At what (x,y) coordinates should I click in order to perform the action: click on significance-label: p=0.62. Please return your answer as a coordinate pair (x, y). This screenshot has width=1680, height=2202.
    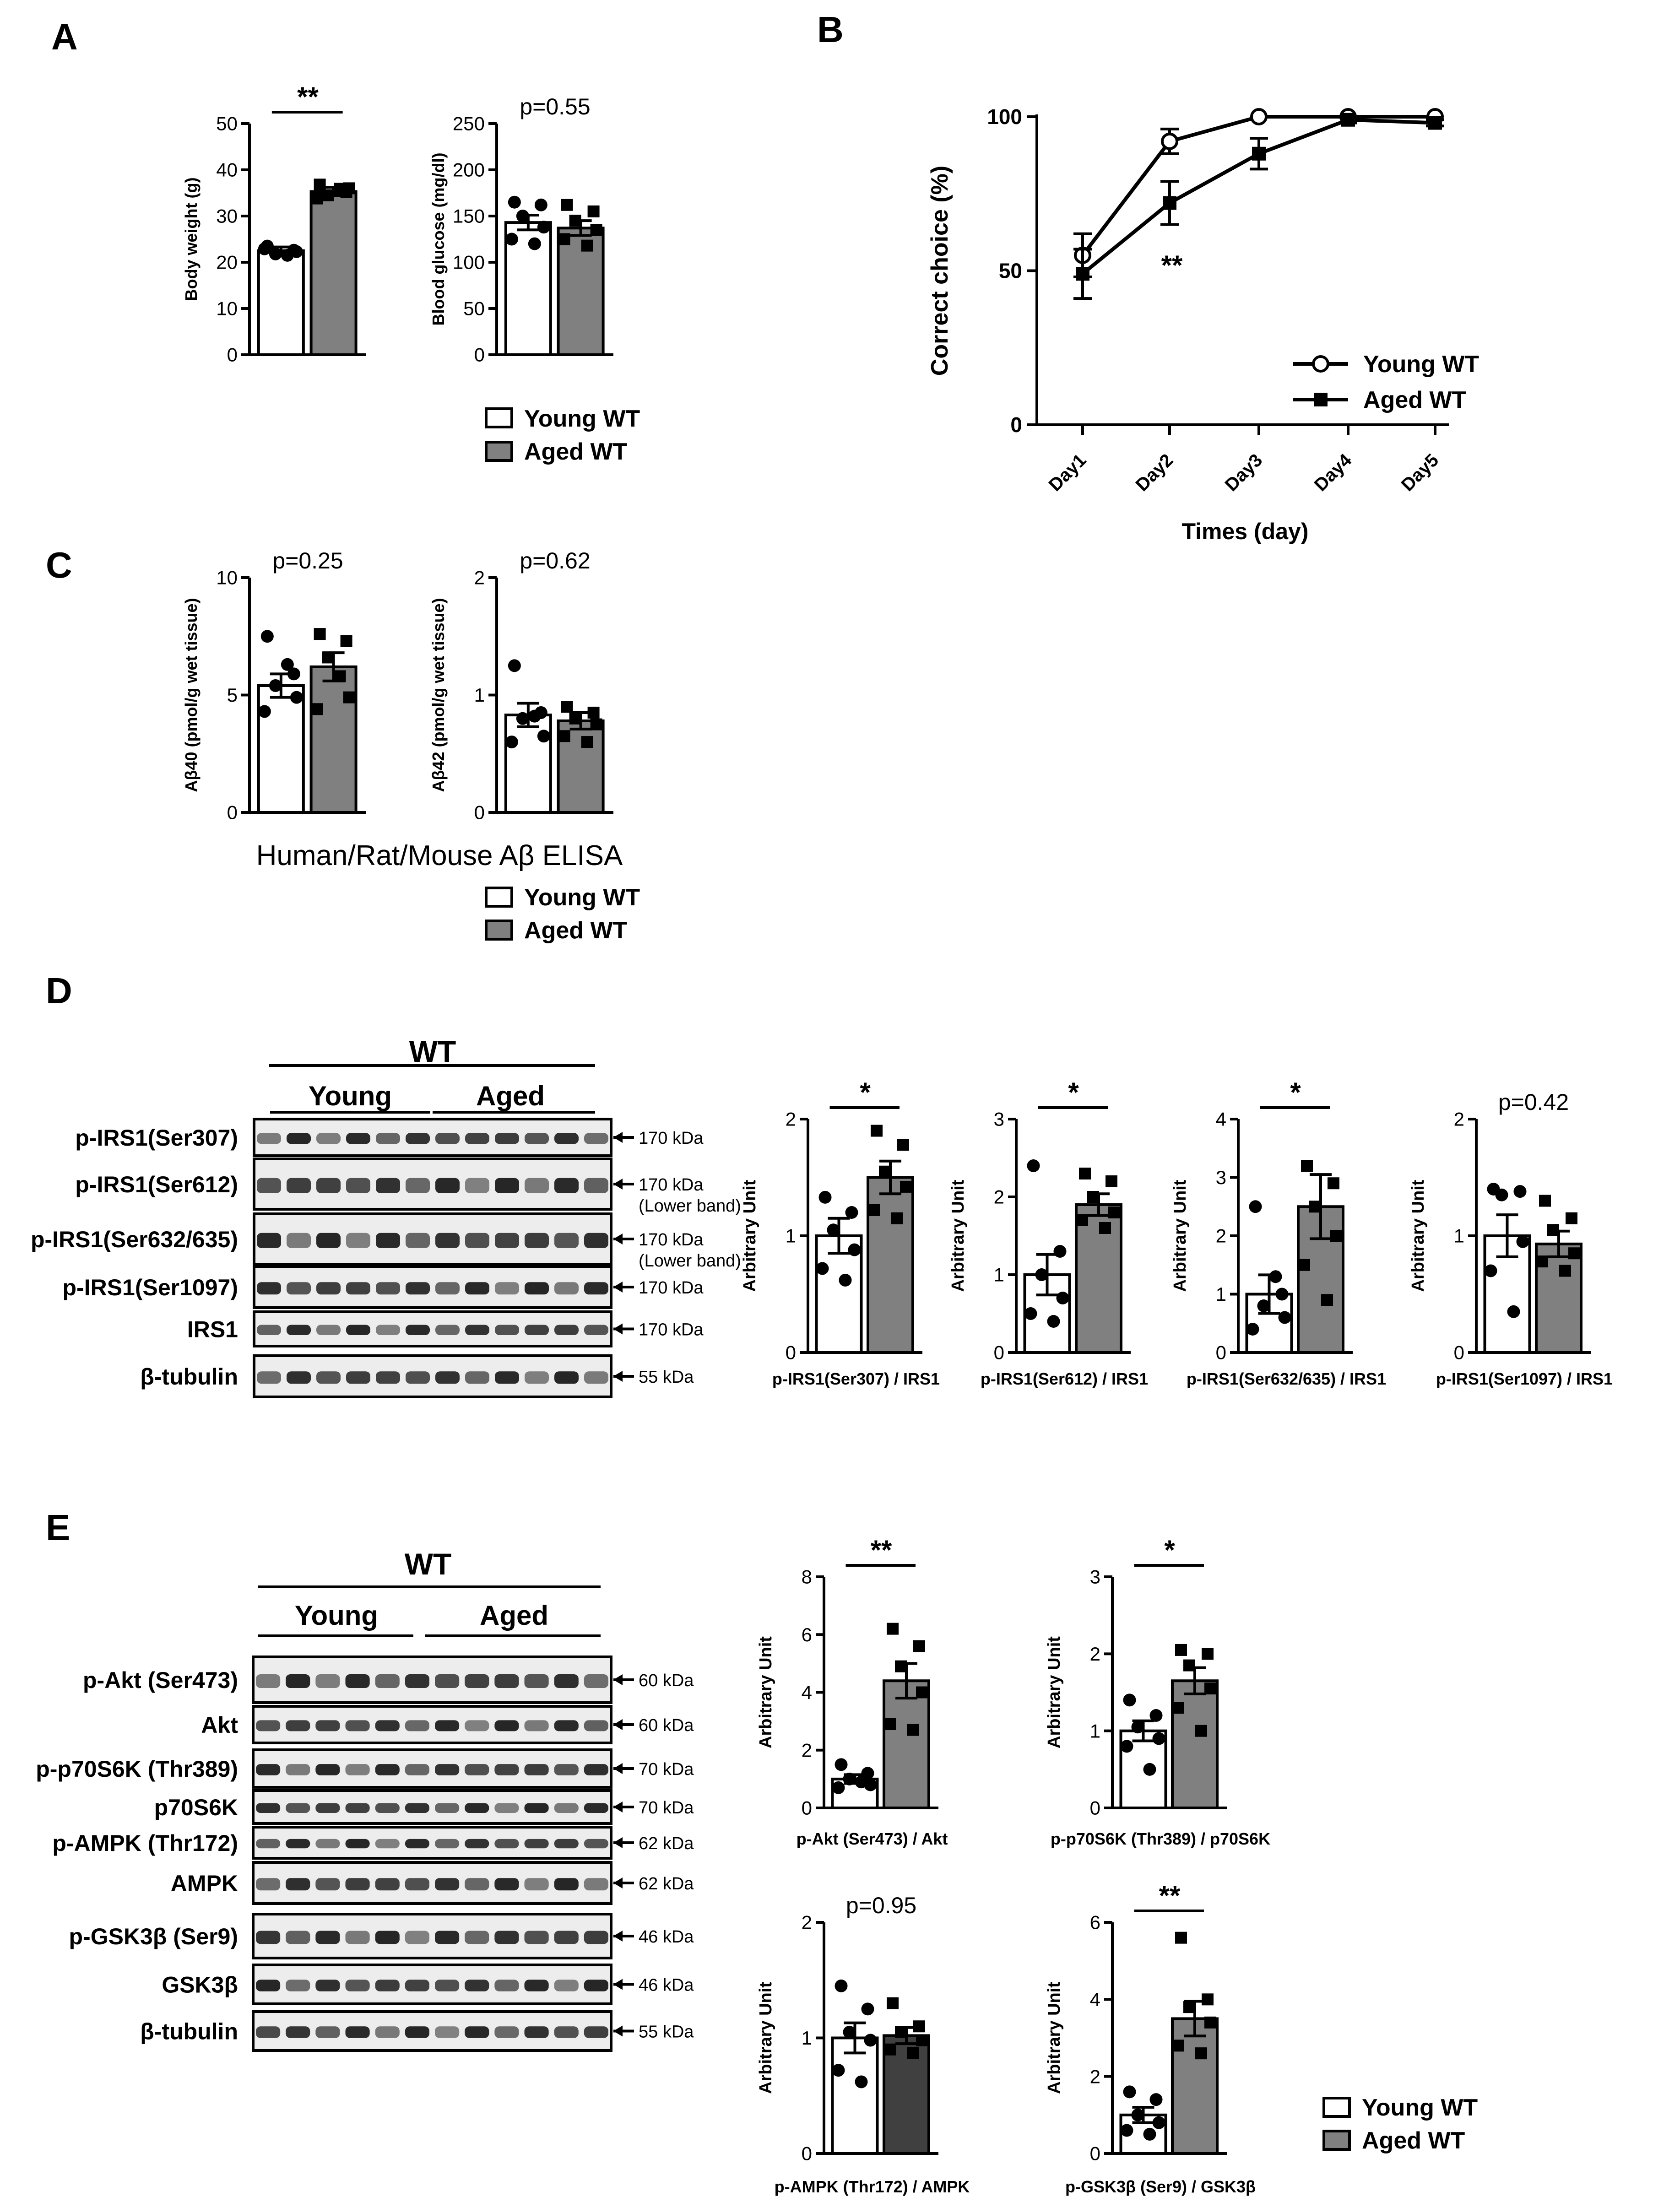
    Looking at the image, I should click on (555, 560).